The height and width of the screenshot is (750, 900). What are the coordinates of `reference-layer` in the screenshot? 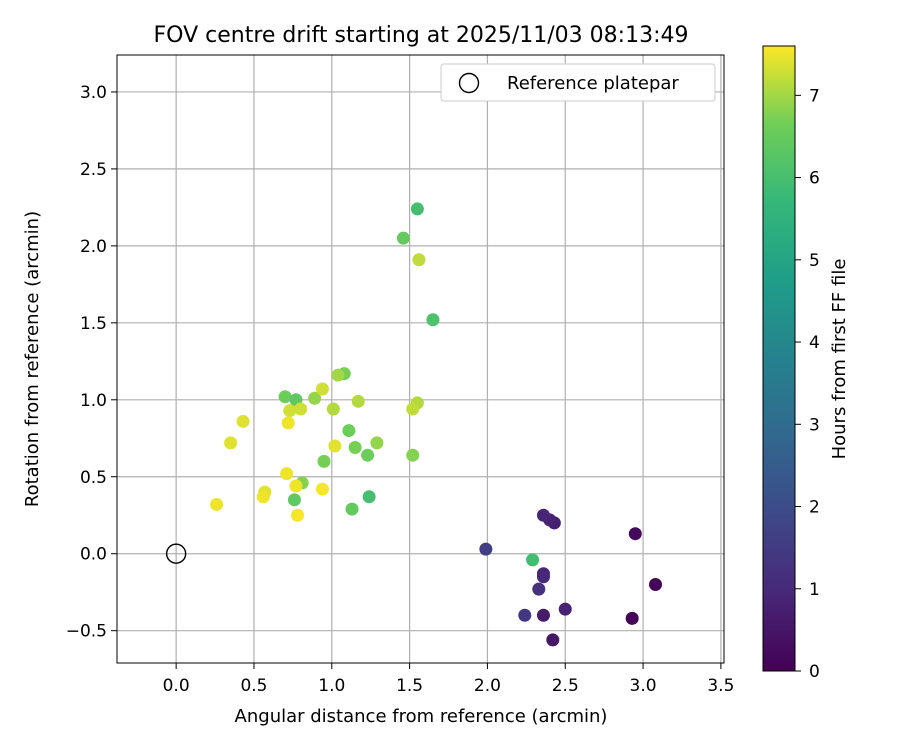 It's located at (176, 553).